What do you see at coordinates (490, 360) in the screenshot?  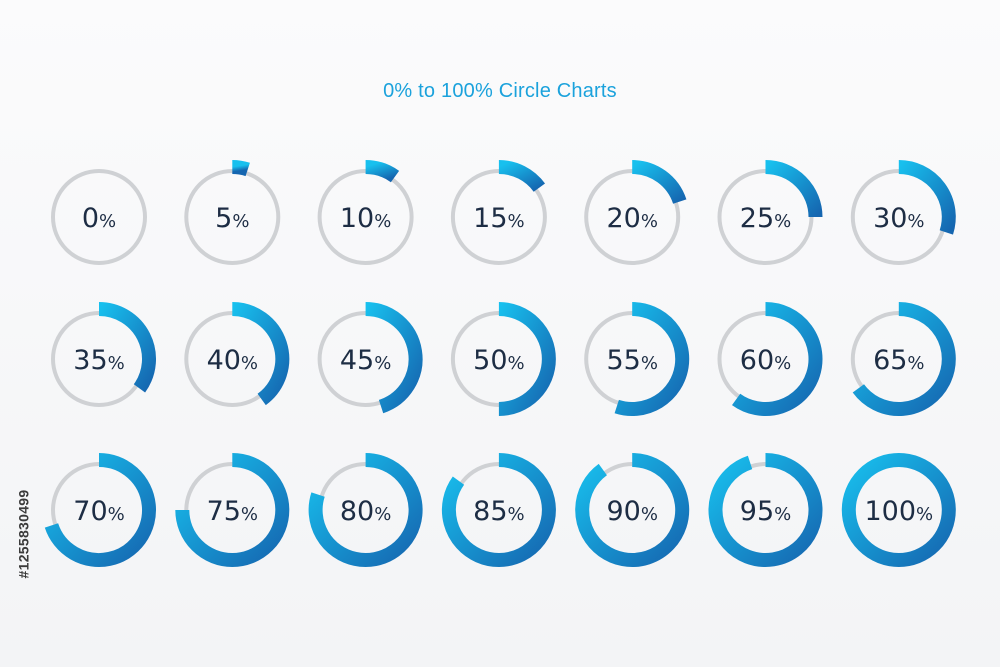 I see `chart-value-number: 50` at bounding box center [490, 360].